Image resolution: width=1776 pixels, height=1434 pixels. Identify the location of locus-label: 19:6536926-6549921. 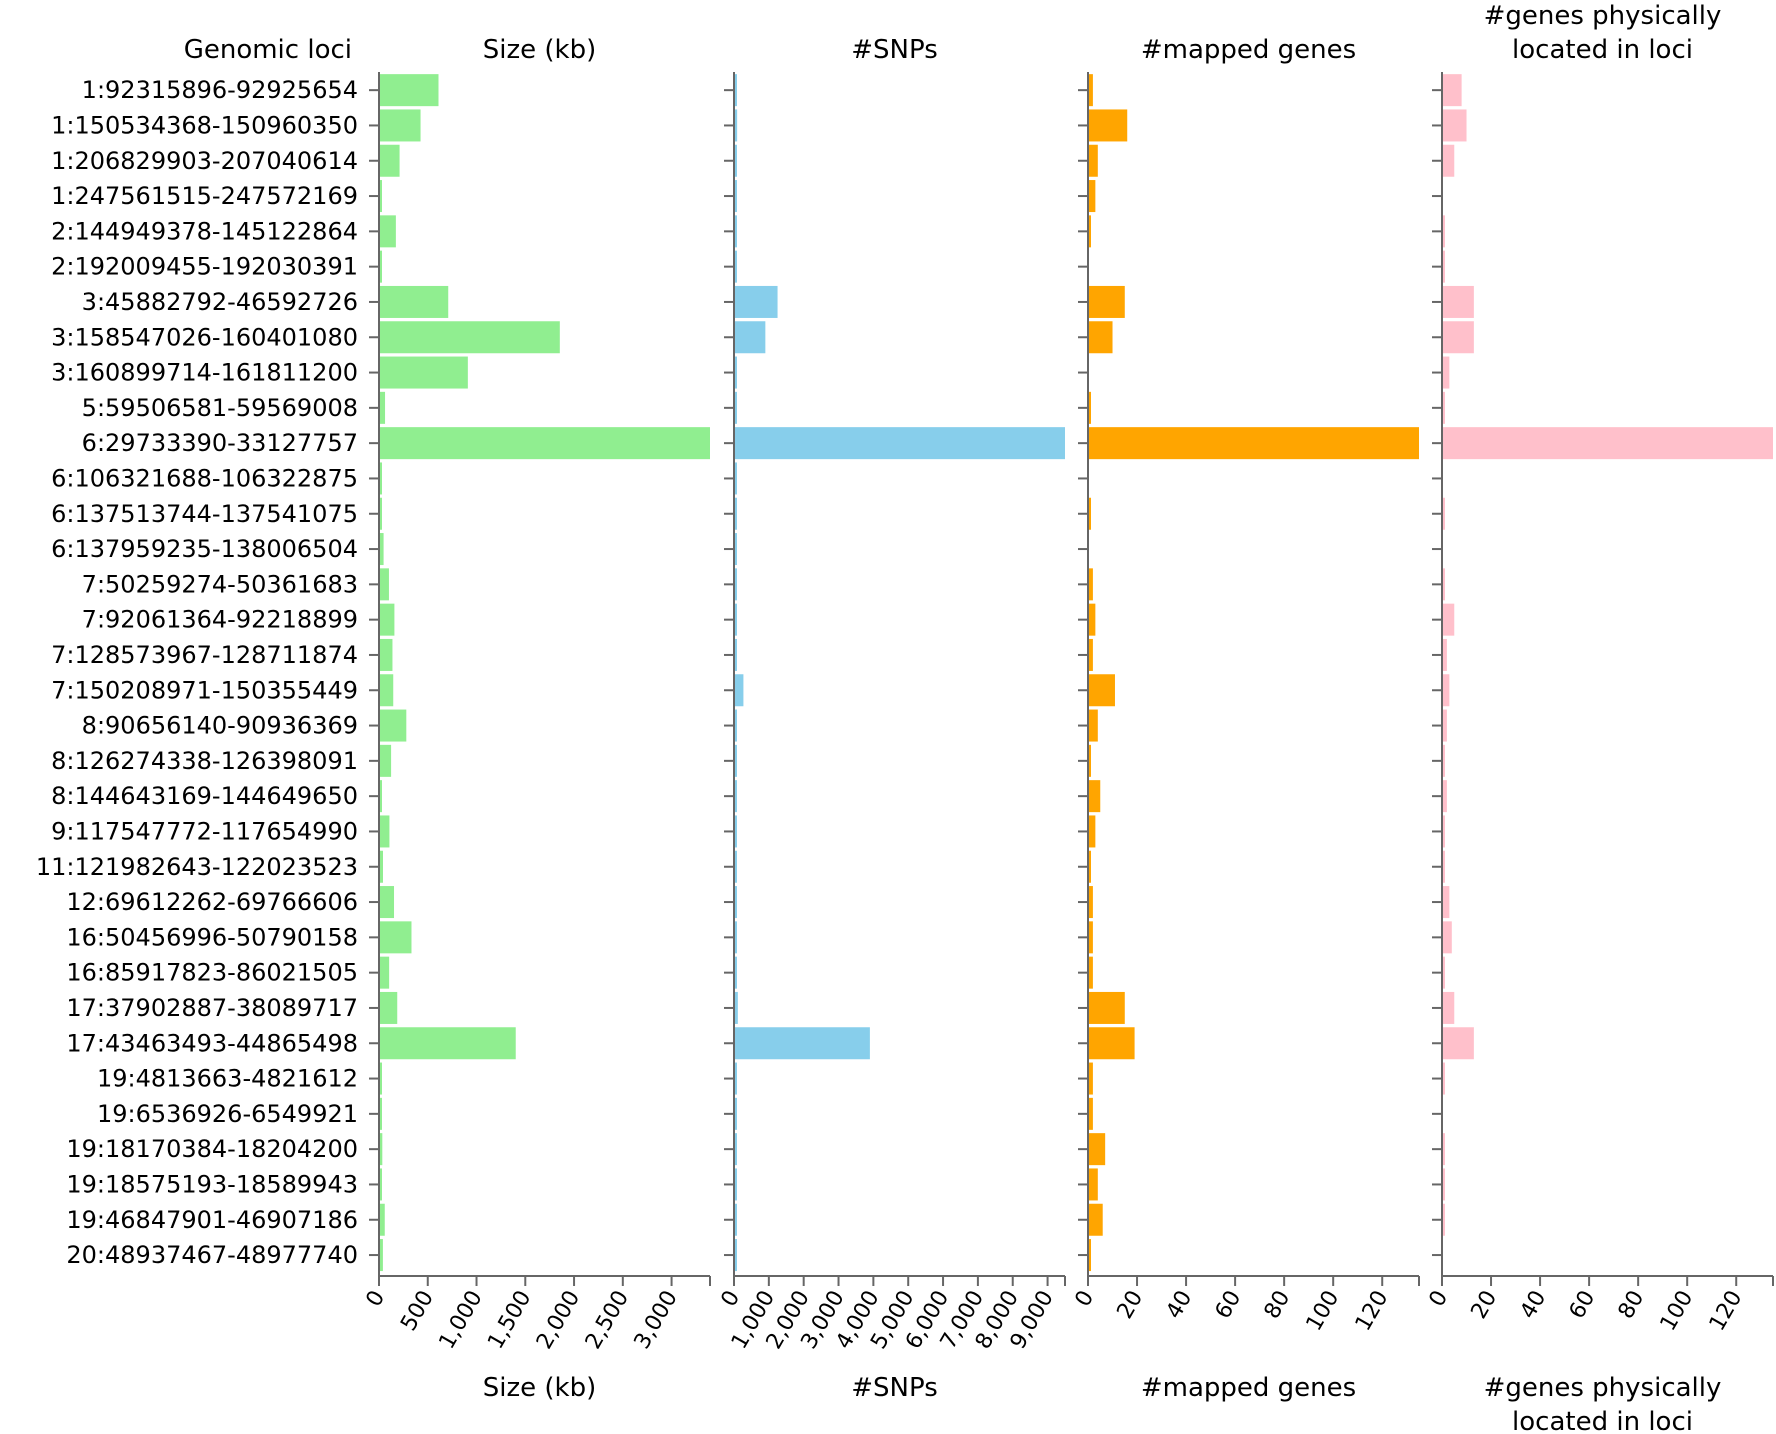
(227, 1114).